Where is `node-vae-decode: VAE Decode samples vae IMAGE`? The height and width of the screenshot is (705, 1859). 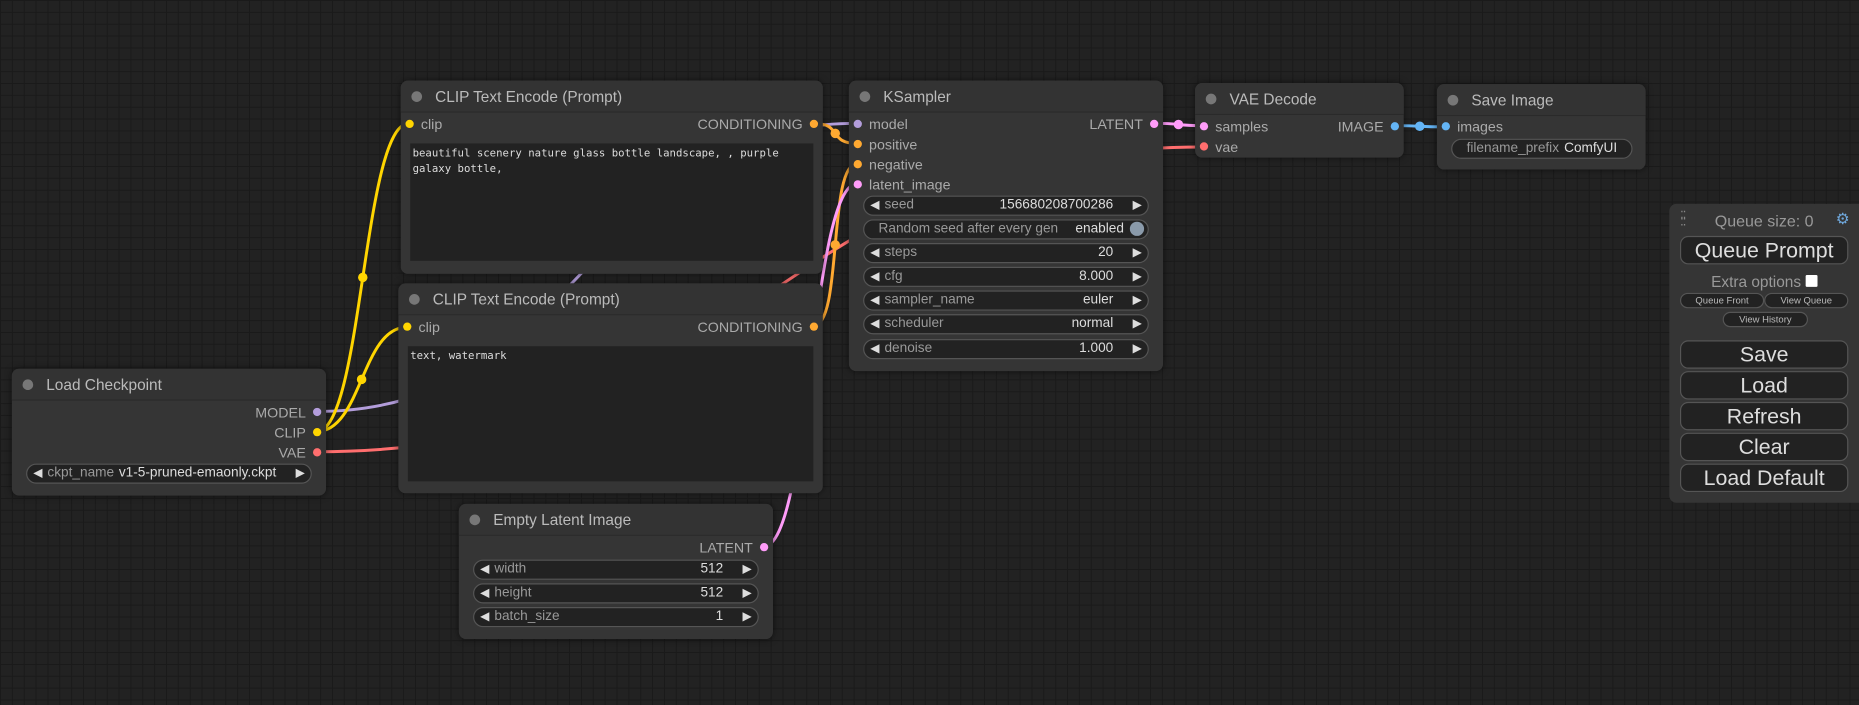 node-vae-decode: VAE Decode samples vae IMAGE is located at coordinates (1299, 120).